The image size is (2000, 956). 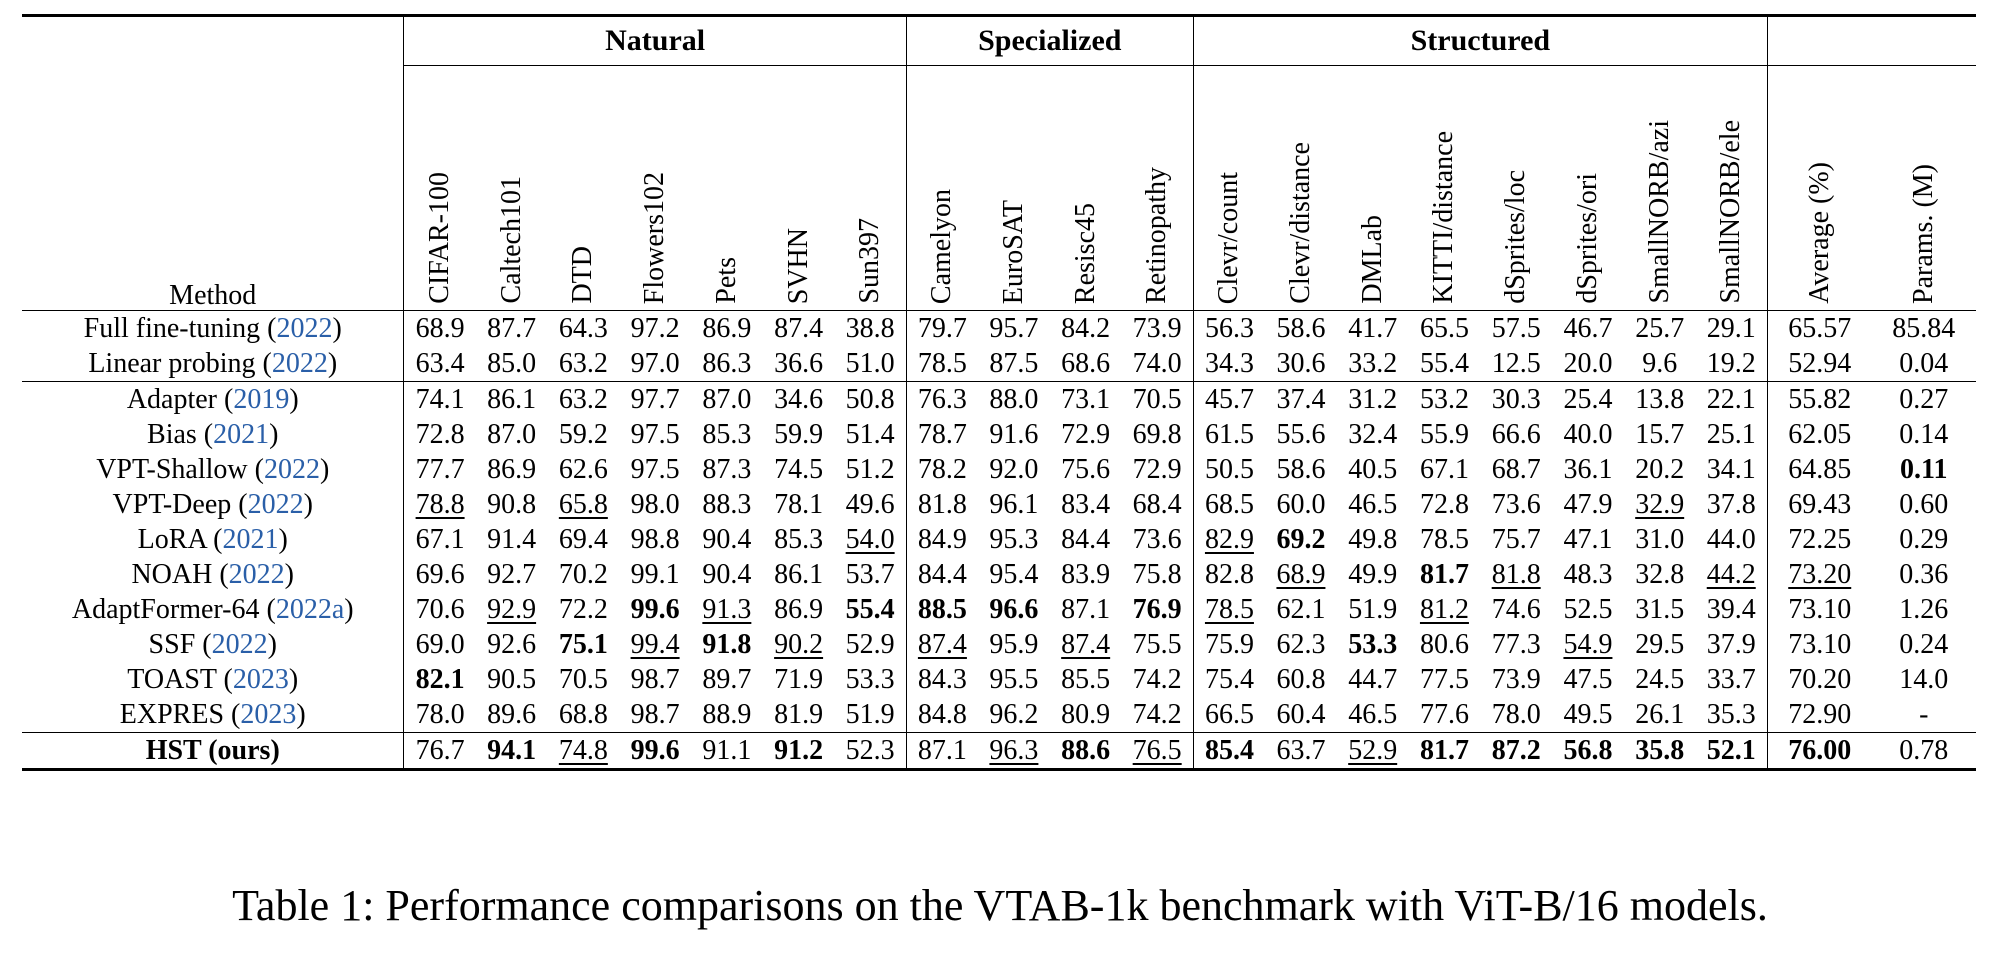 What do you see at coordinates (1516, 750) in the screenshot?
I see `cell-value: 87.2` at bounding box center [1516, 750].